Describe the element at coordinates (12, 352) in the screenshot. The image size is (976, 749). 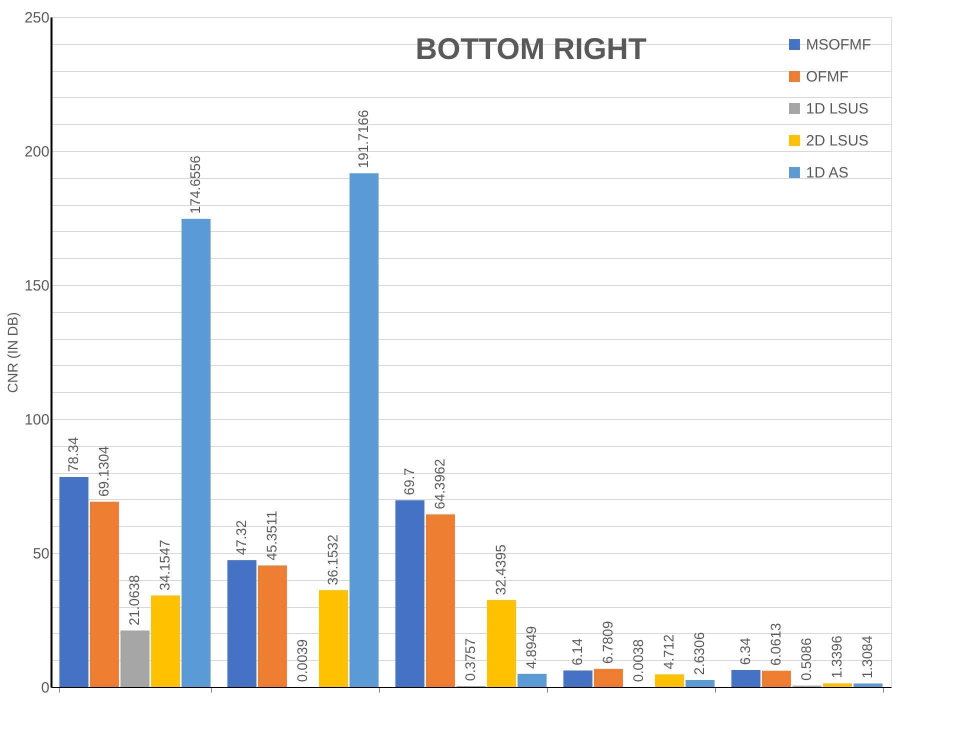
I see `y-axis-title: CNR (IN DB)` at that location.